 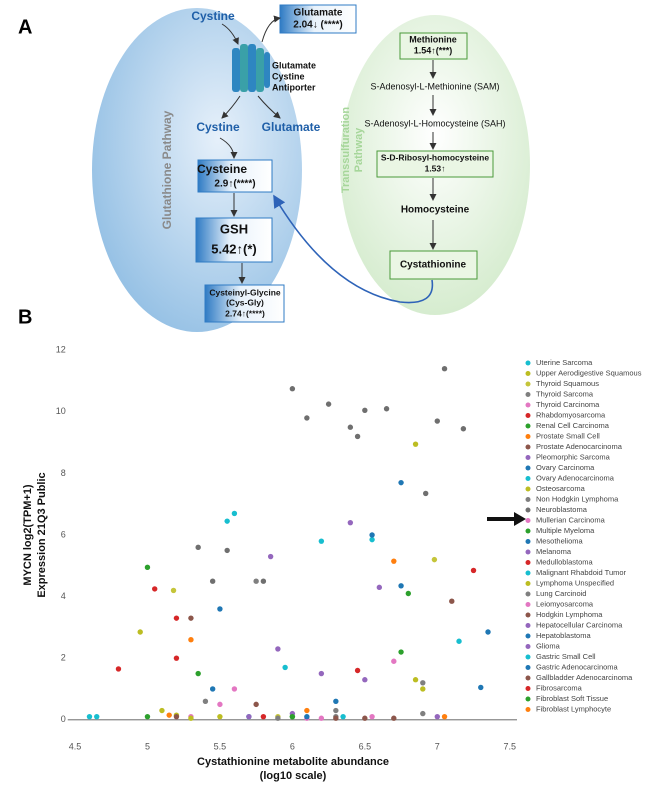 I want to click on legend-label: Leiomyosarcoma, so click(x=565, y=603).